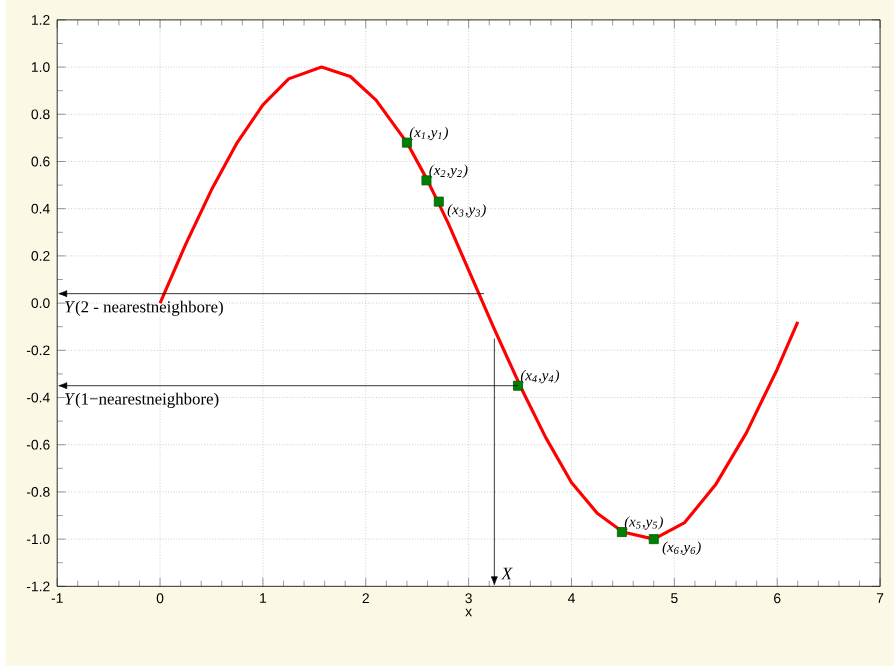 The image size is (894, 666). Describe the element at coordinates (144, 308) in the screenshot. I see `annotation: Y(2 - nearestneighbore)` at that location.